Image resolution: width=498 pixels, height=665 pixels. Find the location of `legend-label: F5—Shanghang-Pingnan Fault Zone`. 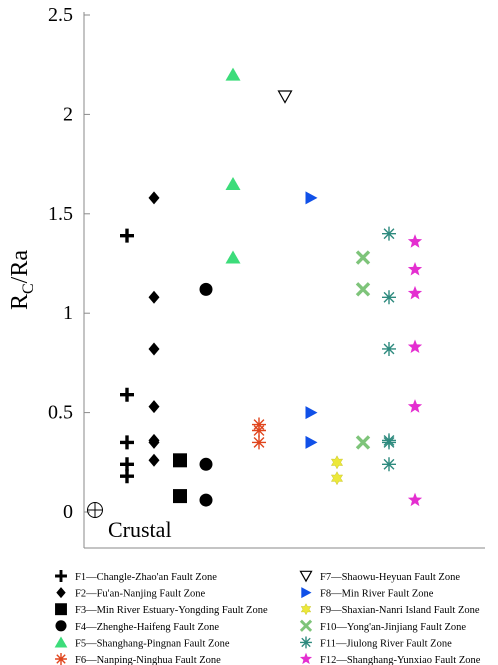

legend-label: F5—Shanghang-Pingnan Fault Zone is located at coordinates (152, 643).